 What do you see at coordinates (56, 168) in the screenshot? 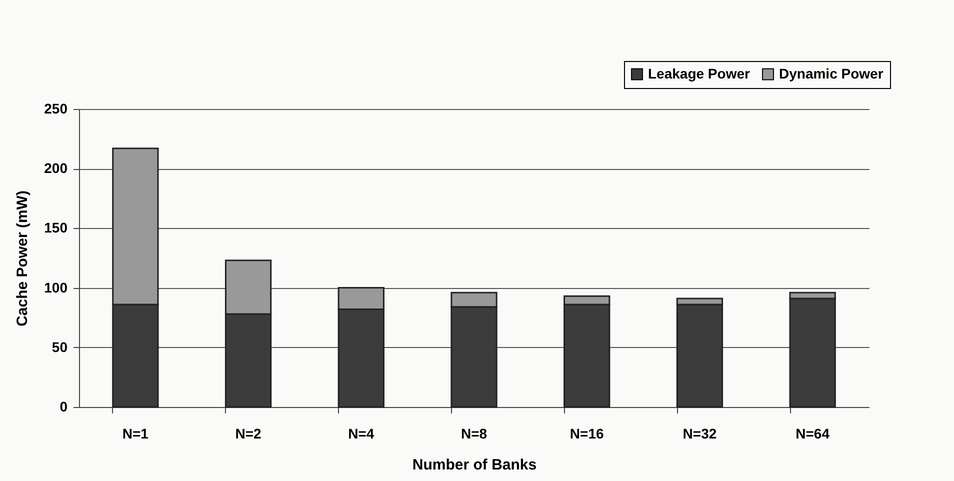
I see `y-tick-label: 200` at bounding box center [56, 168].